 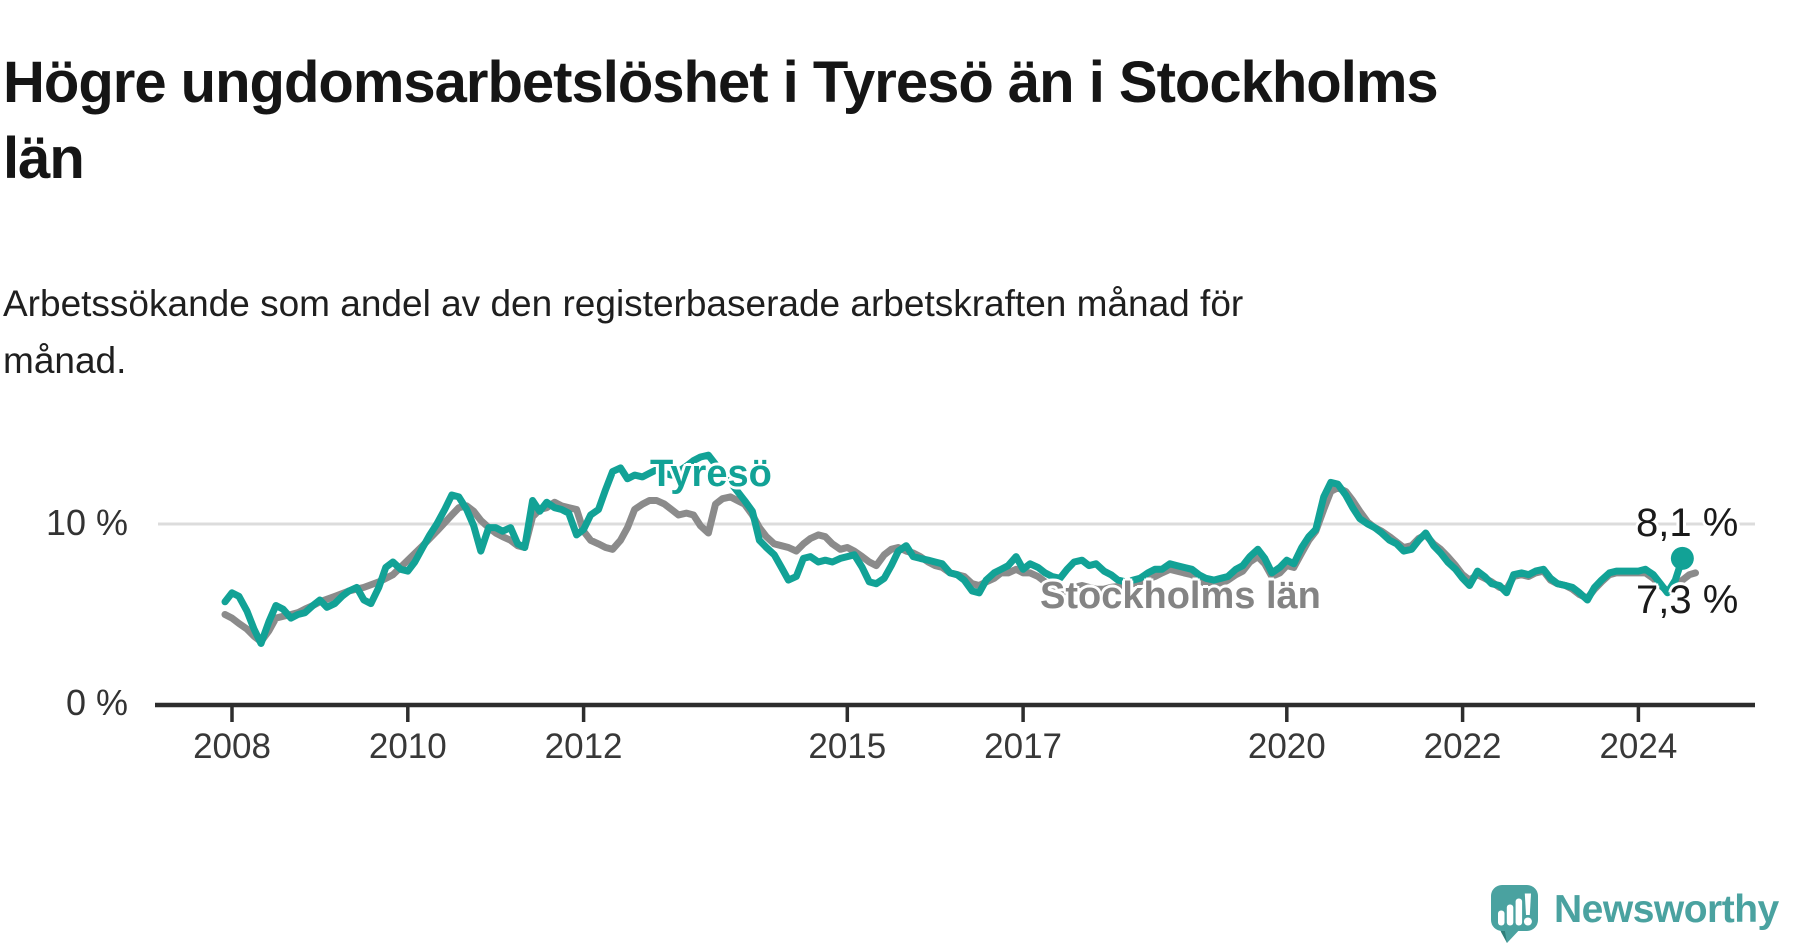 I want to click on end-value-label-stockholms-lan: 7,3 %, so click(x=1687, y=600).